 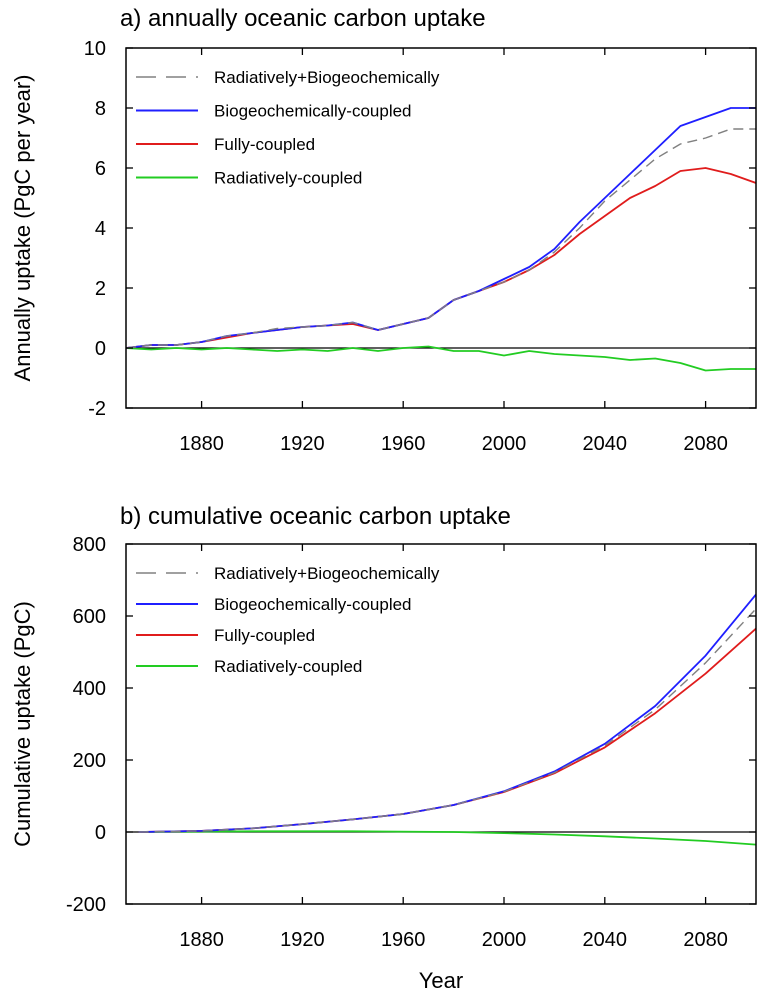 What do you see at coordinates (89, 689) in the screenshot?
I see `y-tick-label: 400` at bounding box center [89, 689].